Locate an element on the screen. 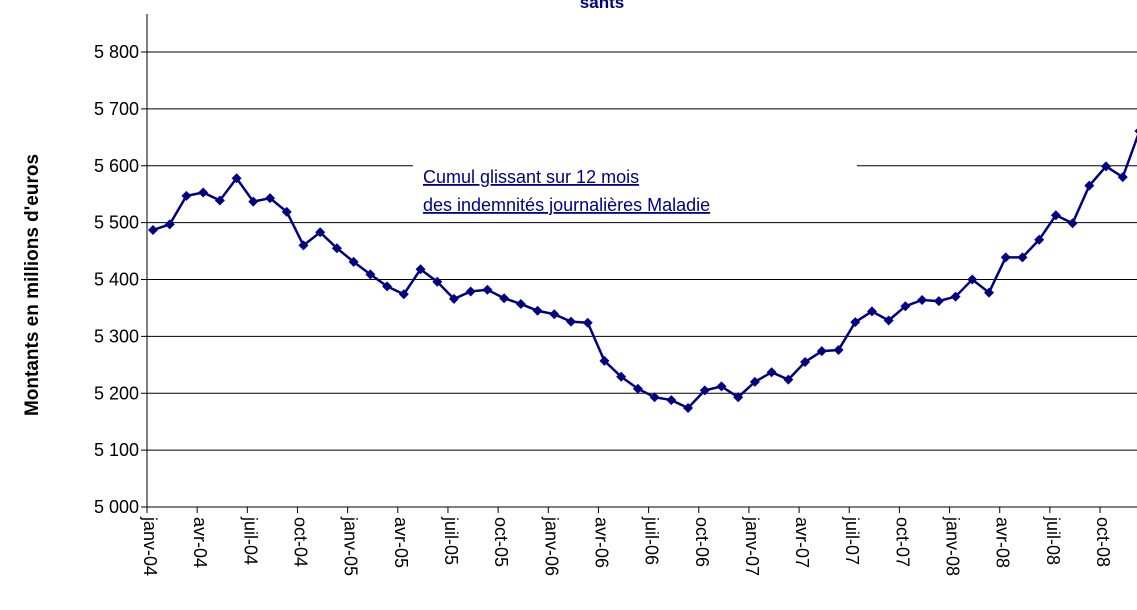 This screenshot has height=610, width=1137. x-tick-label: oct-07 is located at coordinates (902, 542).